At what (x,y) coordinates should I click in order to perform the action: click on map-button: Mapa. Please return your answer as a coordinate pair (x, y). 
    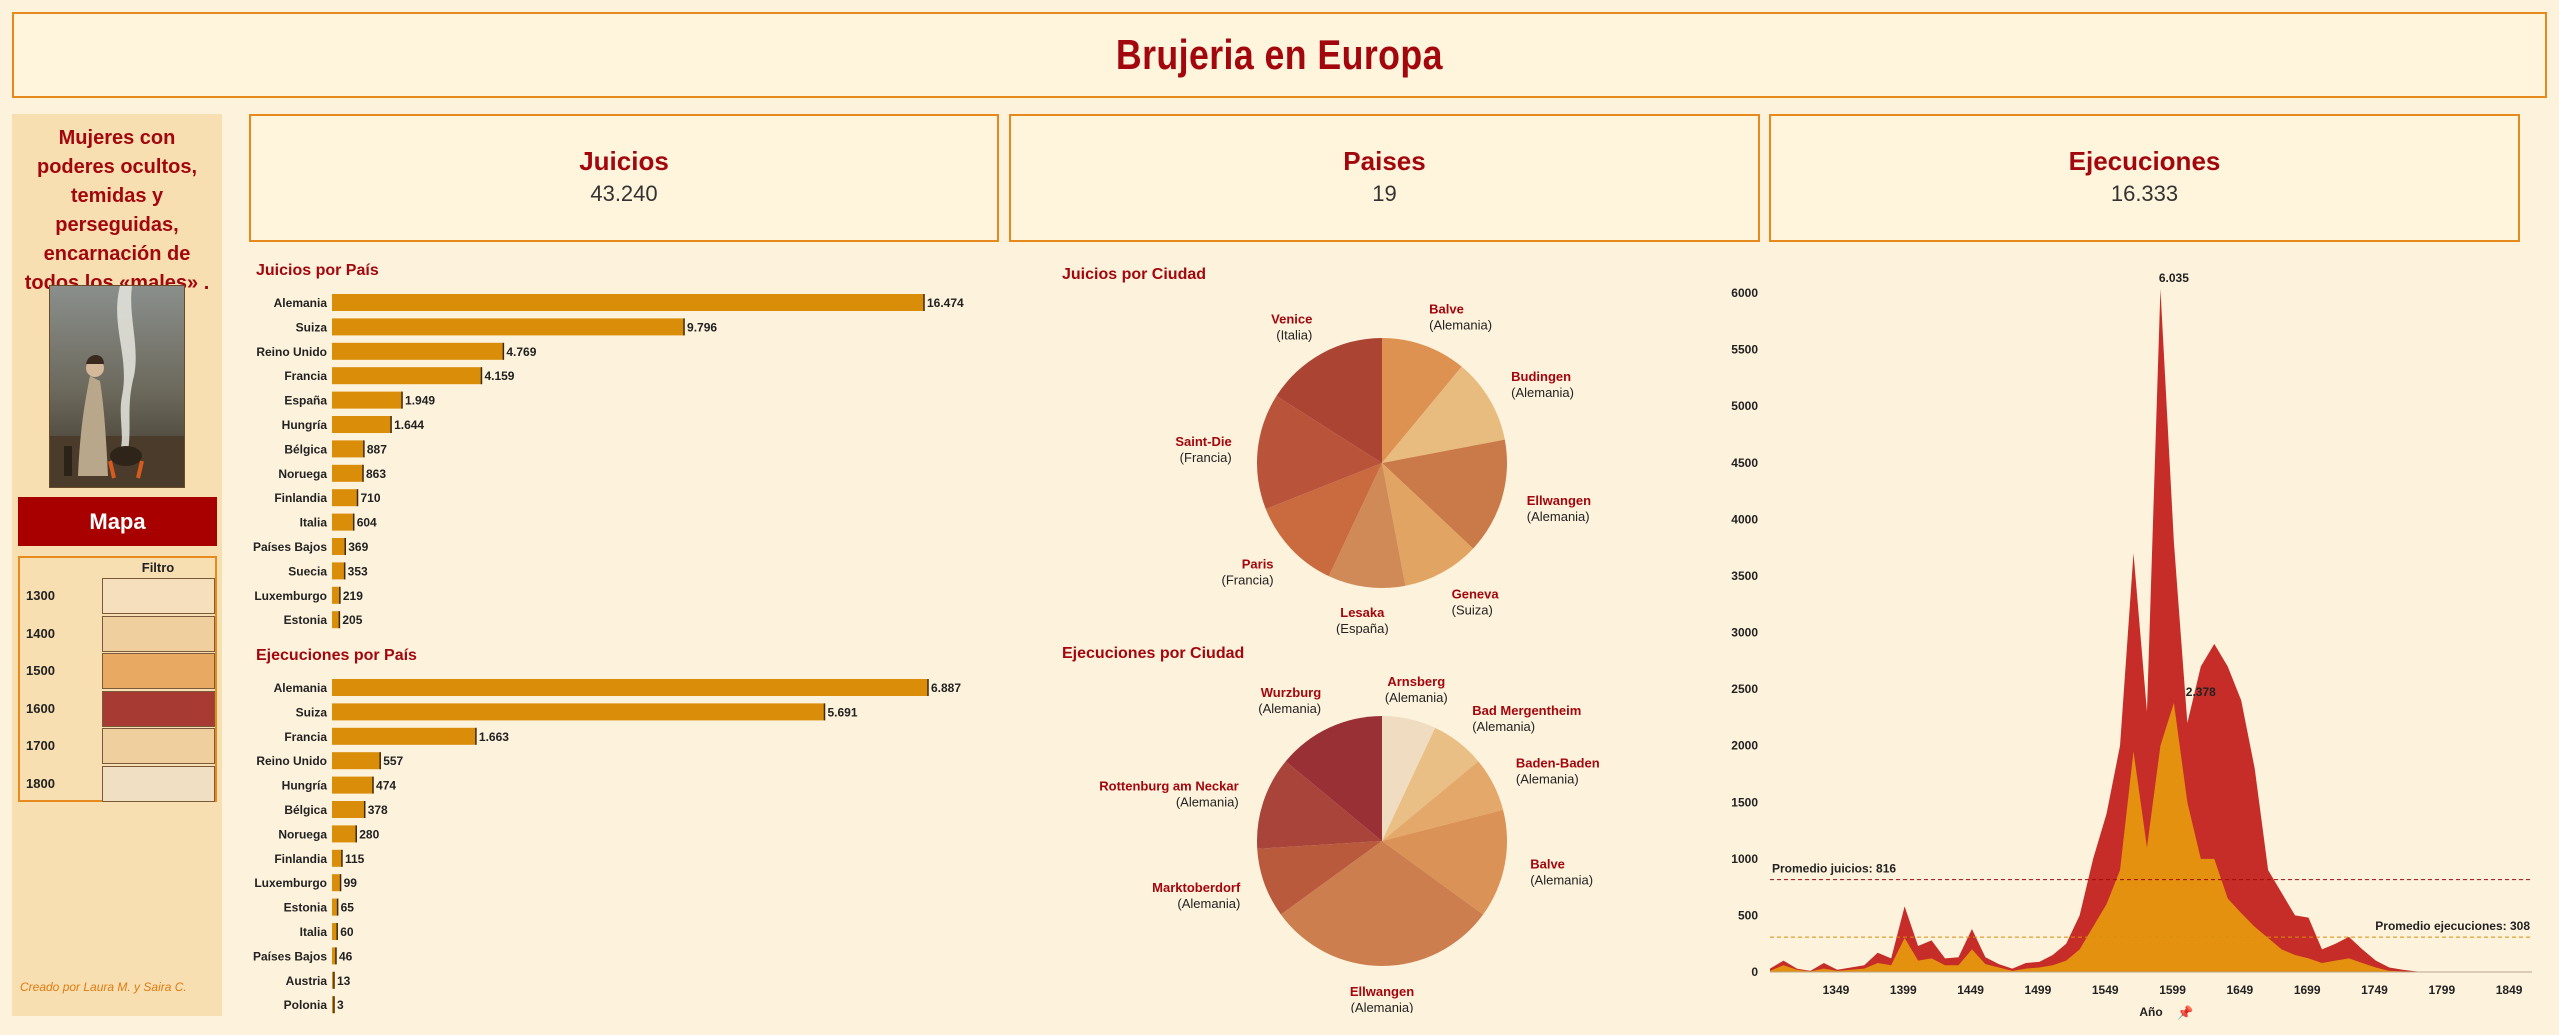
    Looking at the image, I should click on (117, 521).